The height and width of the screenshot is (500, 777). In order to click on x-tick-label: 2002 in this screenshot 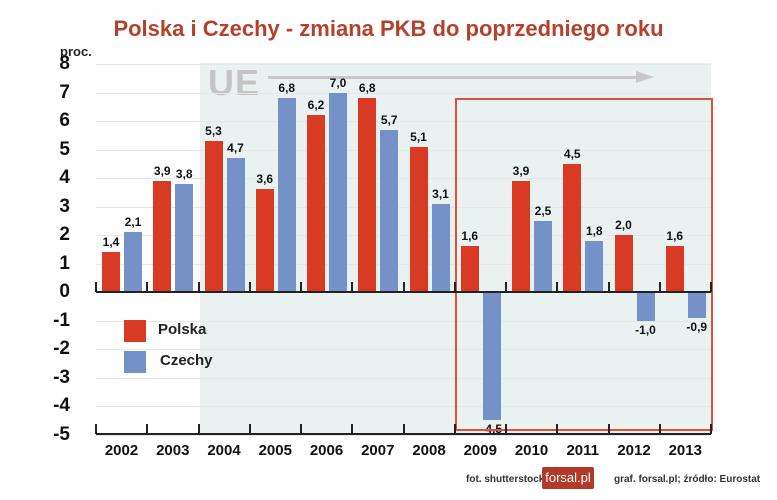, I will do `click(121, 450)`.